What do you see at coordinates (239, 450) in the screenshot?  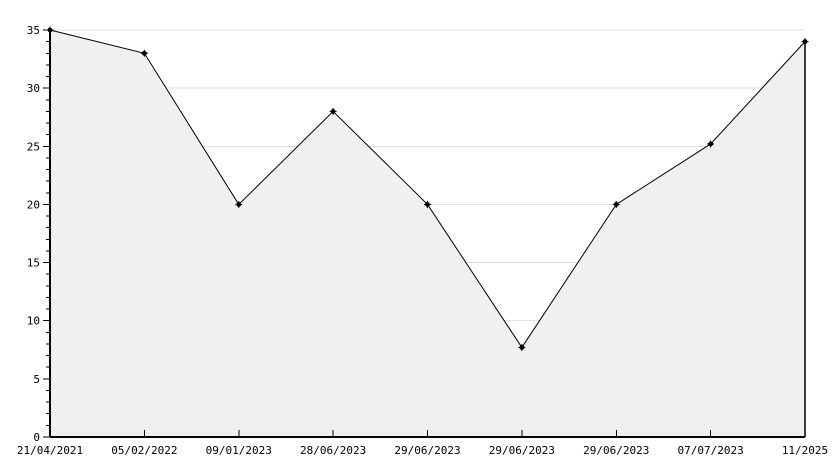 I see `x-tick-label: 09/01/2023` at bounding box center [239, 450].